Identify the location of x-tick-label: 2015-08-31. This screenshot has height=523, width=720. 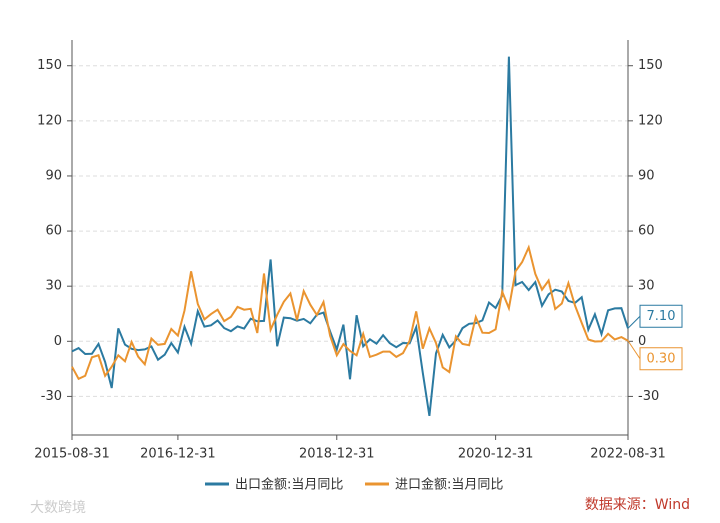
(72, 454).